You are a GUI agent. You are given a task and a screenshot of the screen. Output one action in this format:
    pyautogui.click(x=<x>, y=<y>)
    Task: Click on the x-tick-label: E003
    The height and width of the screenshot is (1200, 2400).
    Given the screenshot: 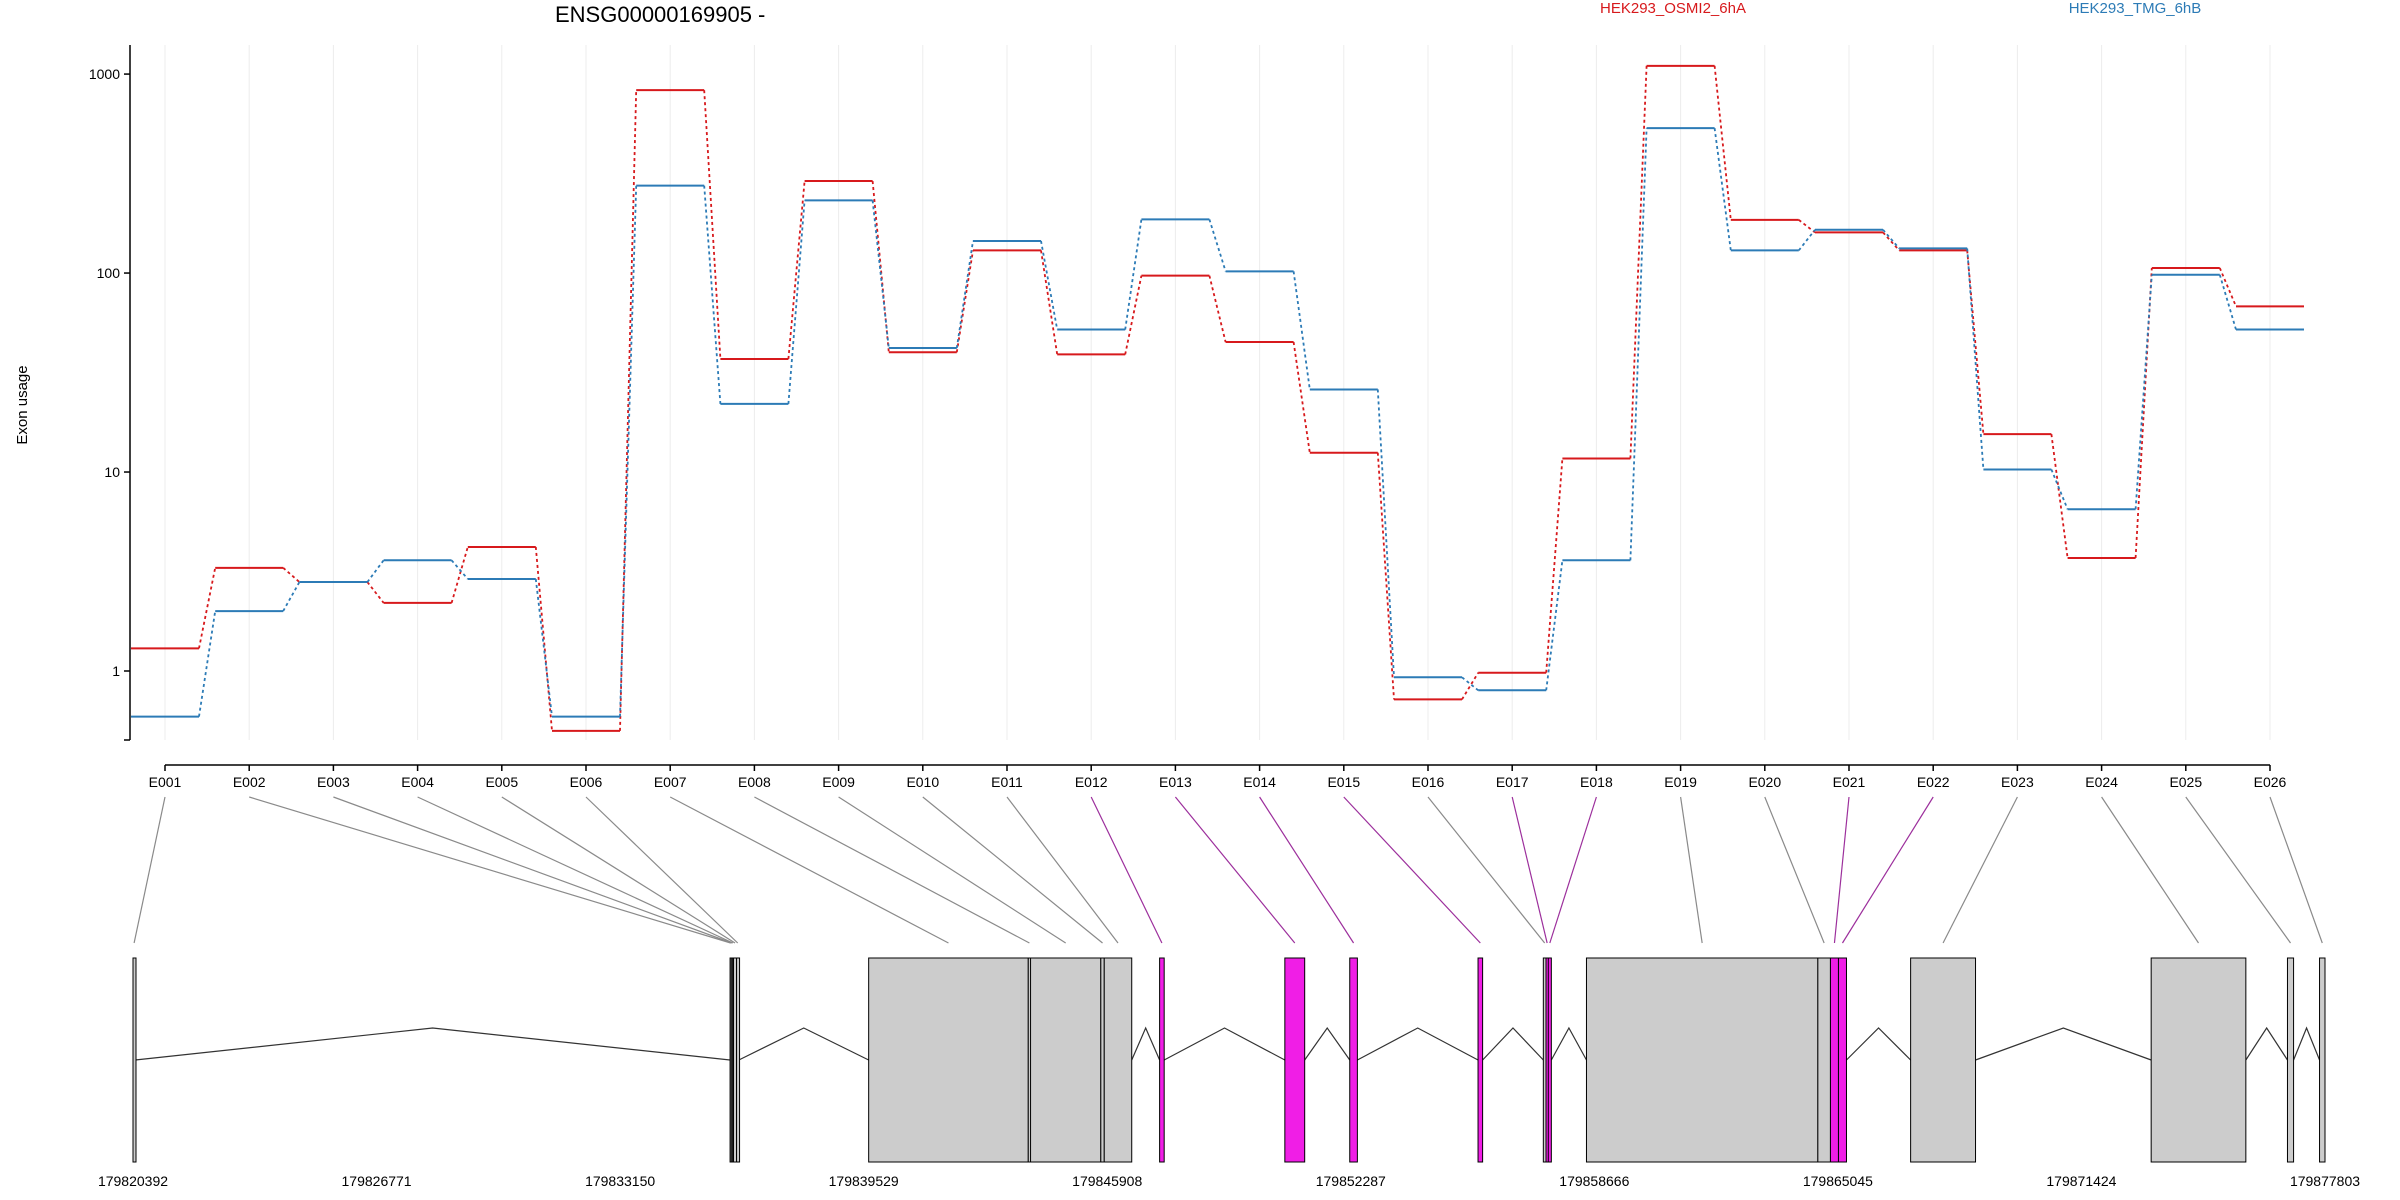 What is the action you would take?
    pyautogui.click(x=333, y=782)
    